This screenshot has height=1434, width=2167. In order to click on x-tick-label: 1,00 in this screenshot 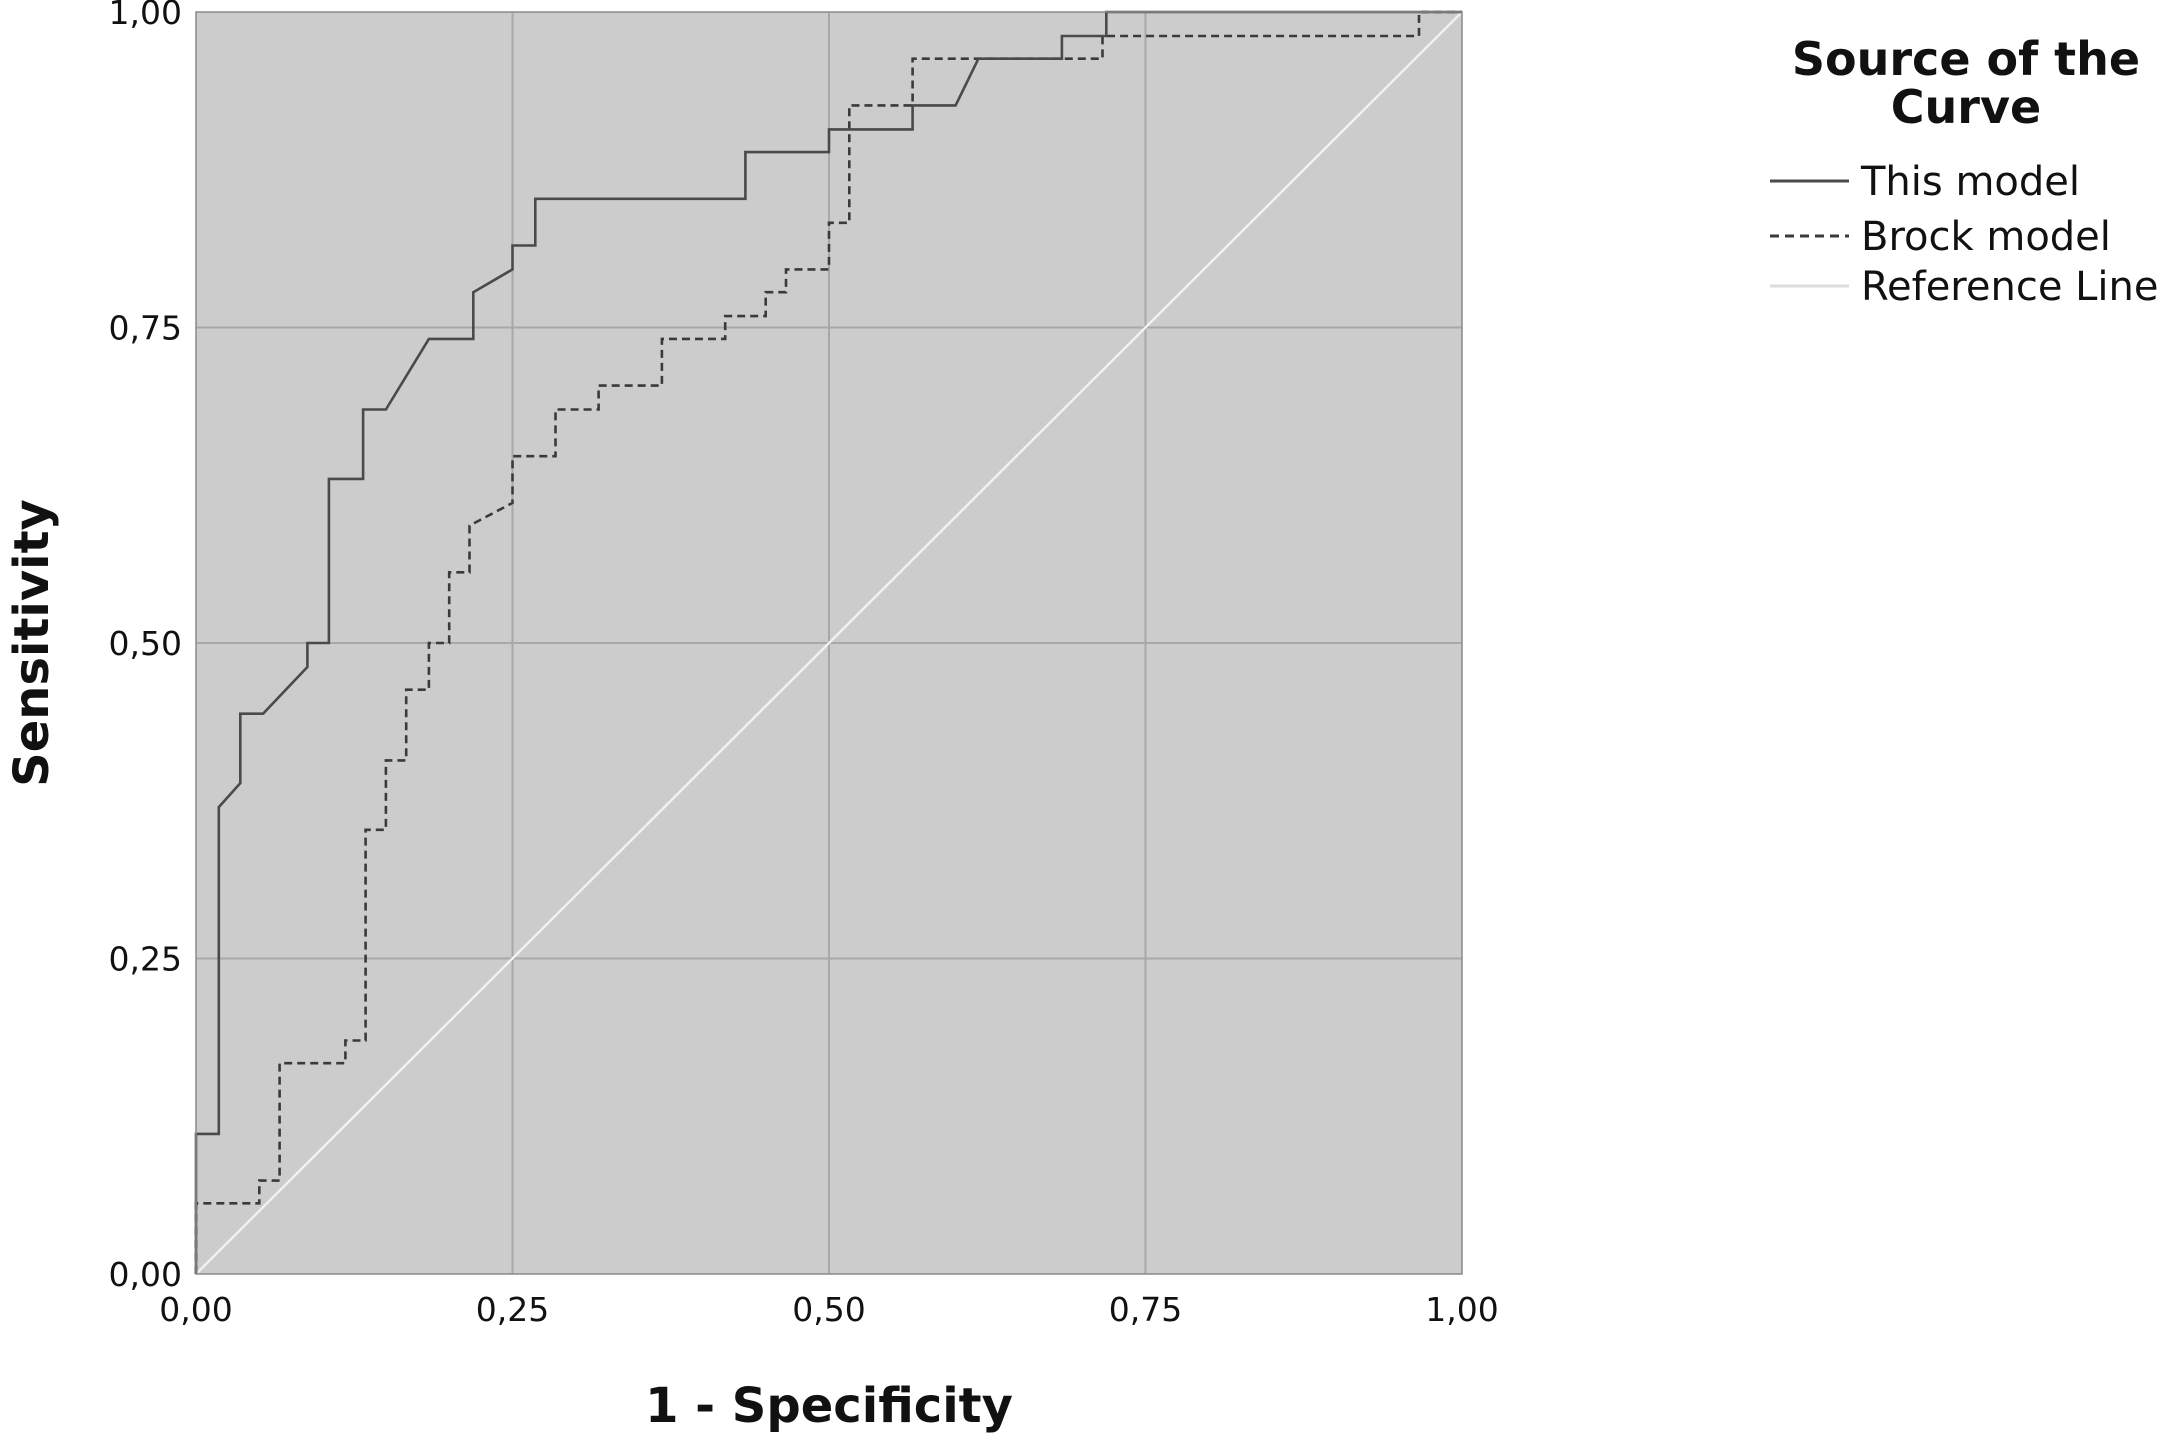, I will do `click(1461, 1309)`.